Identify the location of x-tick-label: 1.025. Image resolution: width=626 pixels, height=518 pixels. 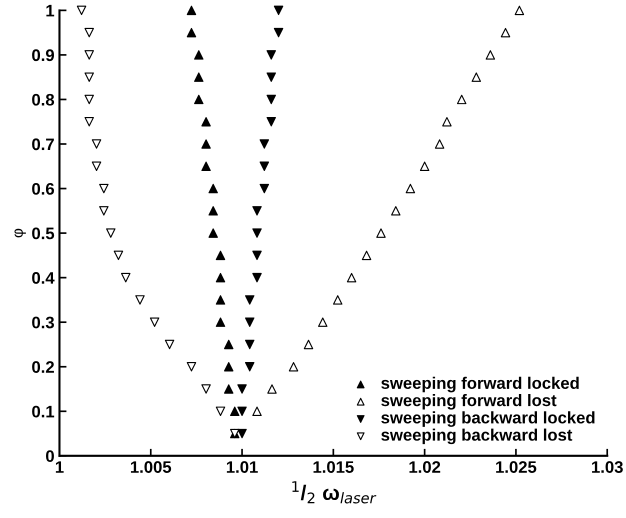
(516, 467).